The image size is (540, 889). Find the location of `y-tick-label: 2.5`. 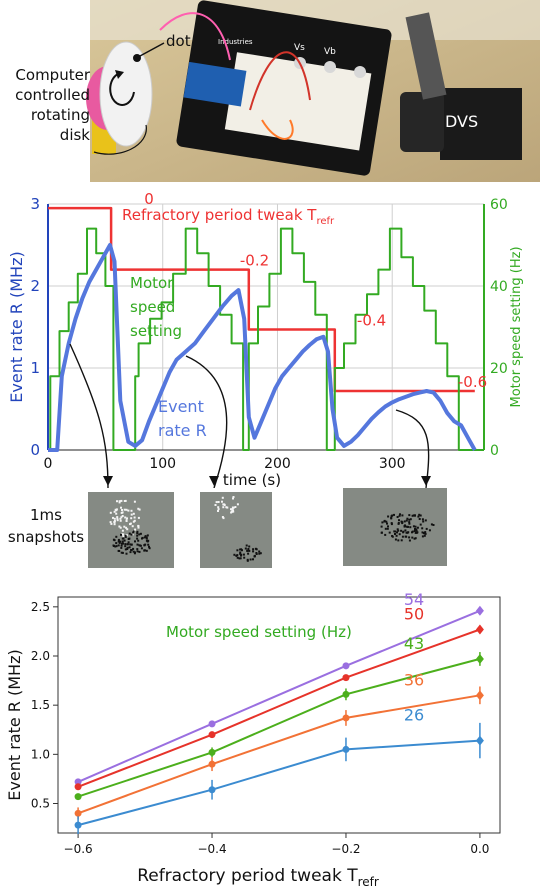

y-tick-label: 2.5 is located at coordinates (40, 607).